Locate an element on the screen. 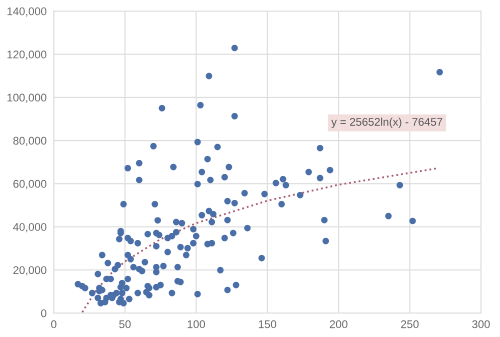 The image size is (500, 337). x-tick-label: 100 is located at coordinates (196, 324).